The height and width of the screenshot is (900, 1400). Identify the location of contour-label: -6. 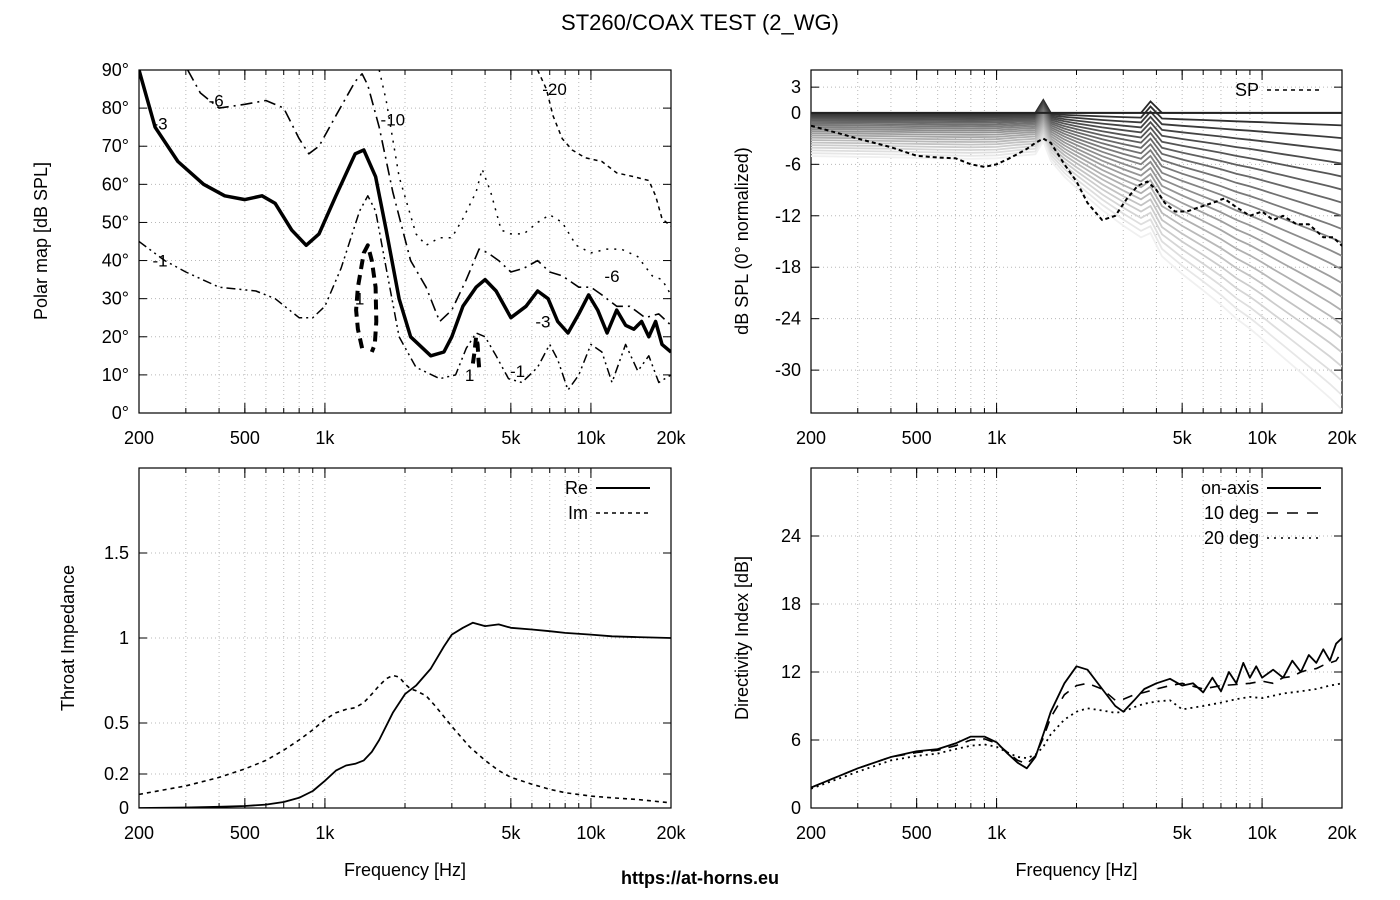
(611, 276).